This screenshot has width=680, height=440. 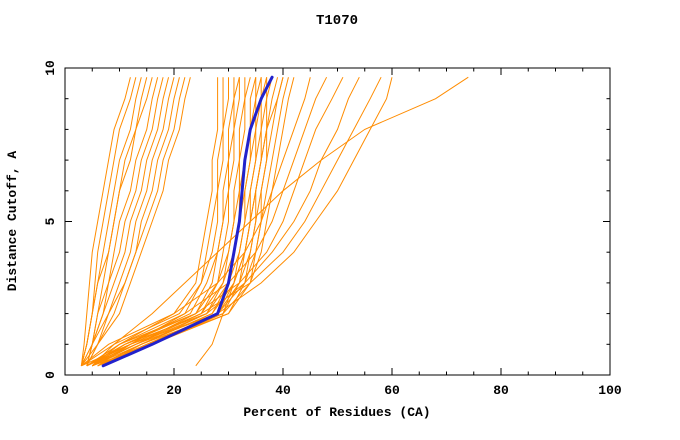 I want to click on y-tick-label: 5, so click(x=50, y=221).